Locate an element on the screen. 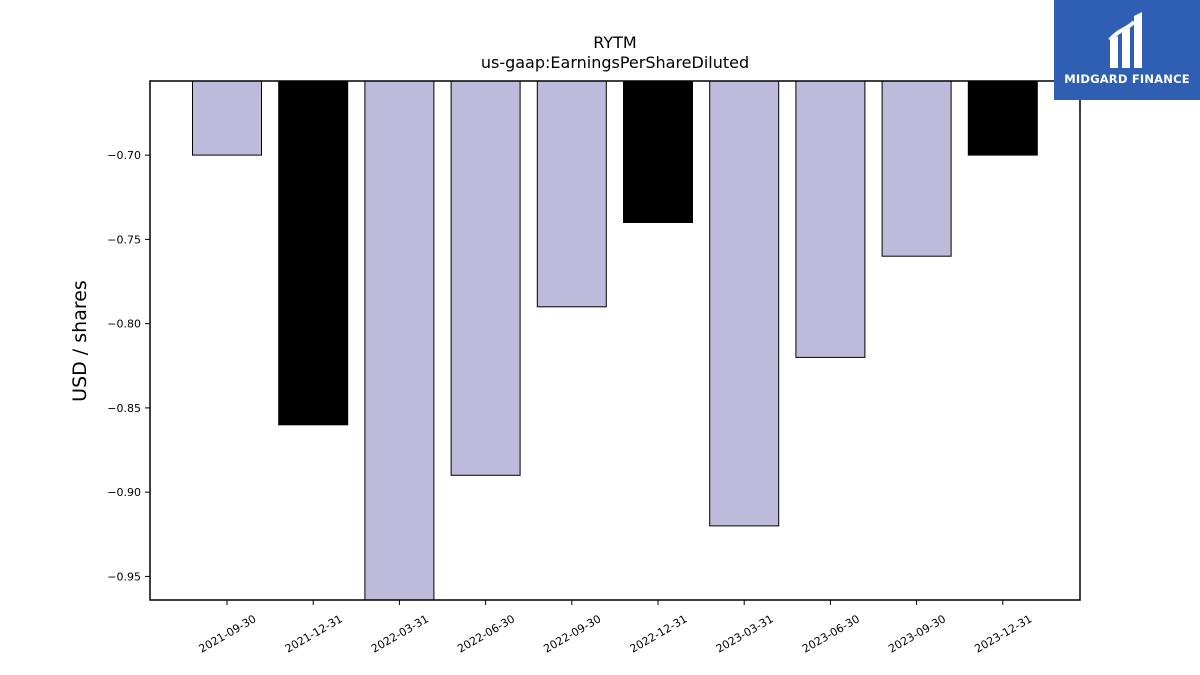 The image size is (1200, 675). y-axis-label: USD / shares is located at coordinates (80, 341).